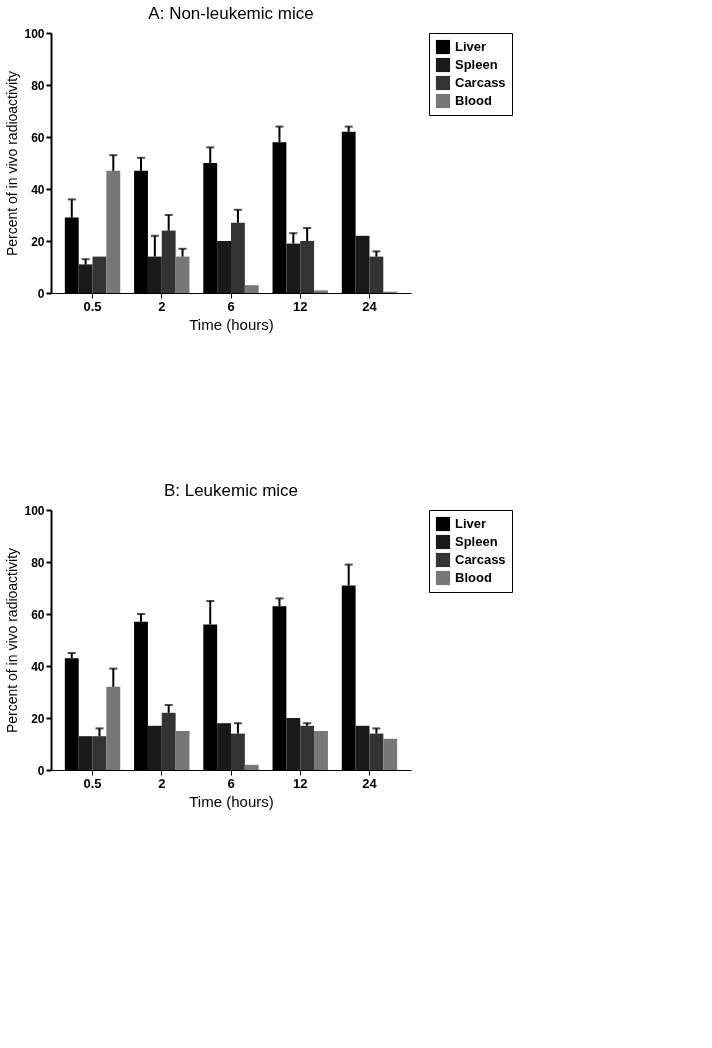  Describe the element at coordinates (231, 490) in the screenshot. I see `chart-title: B: Leukemic mice` at that location.